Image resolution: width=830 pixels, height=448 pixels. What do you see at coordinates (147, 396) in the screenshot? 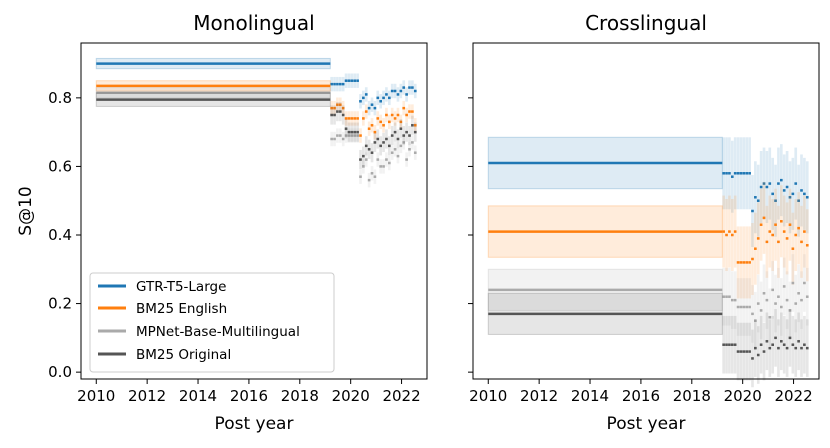
I see `x-tick-label-monolingual-2012: 2012` at bounding box center [147, 396].